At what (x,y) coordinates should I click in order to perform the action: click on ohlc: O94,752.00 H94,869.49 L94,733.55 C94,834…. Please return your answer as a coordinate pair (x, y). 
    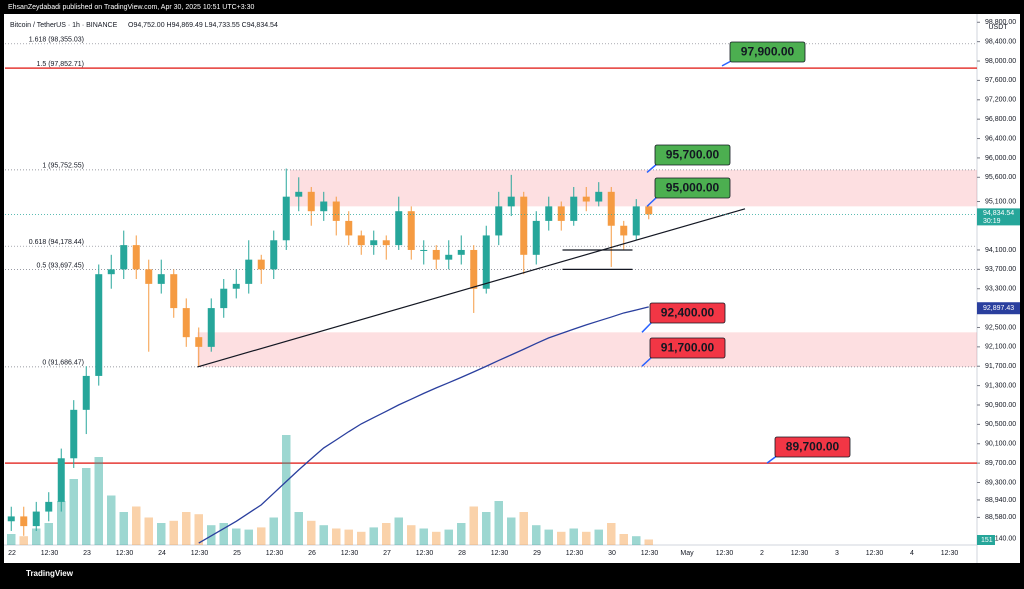
    Looking at the image, I should click on (203, 25).